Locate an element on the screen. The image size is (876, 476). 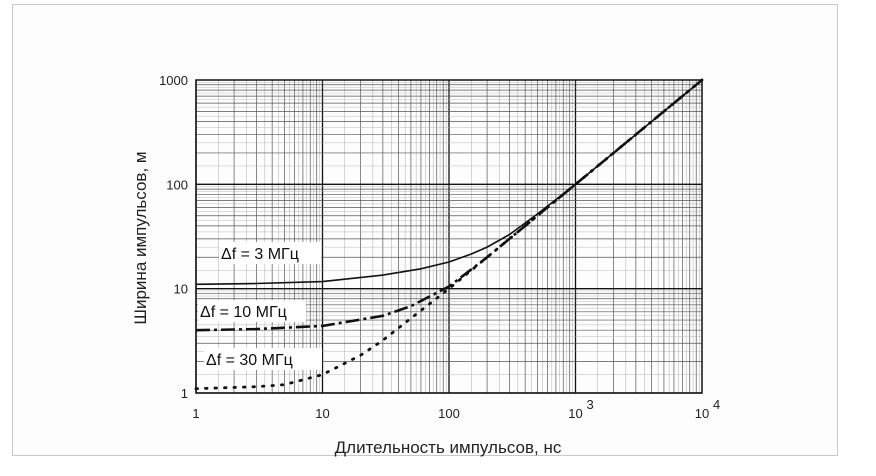
label-bg-30mhz is located at coordinates (263, 359).